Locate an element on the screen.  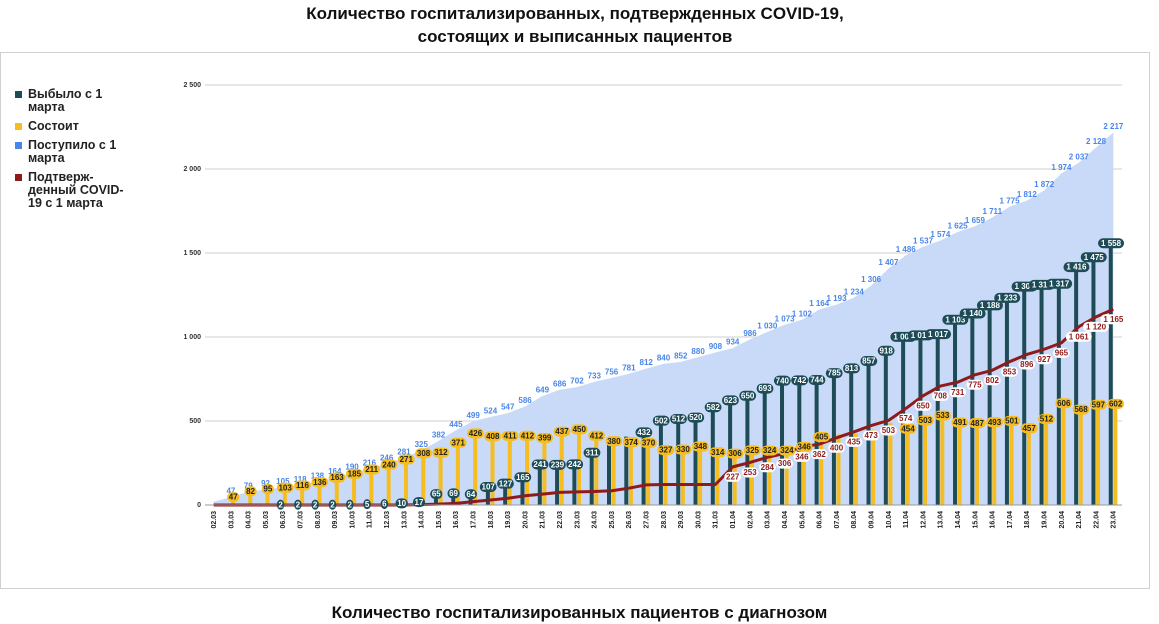
data-label-group: 520 is located at coordinates (696, 417).